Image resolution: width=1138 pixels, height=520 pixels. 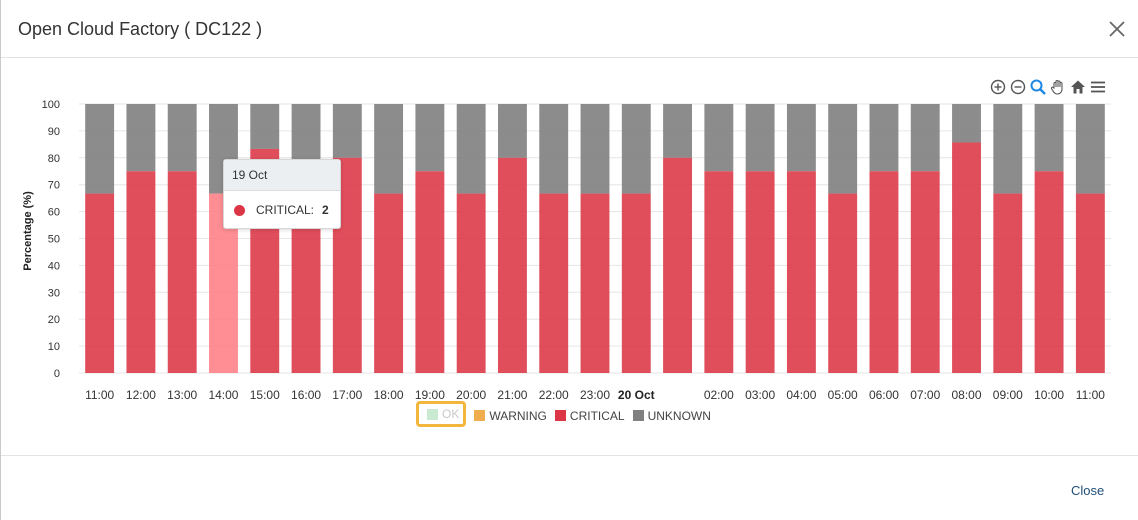 I want to click on tooltip-body: CRITICAL: 2, so click(x=282, y=210).